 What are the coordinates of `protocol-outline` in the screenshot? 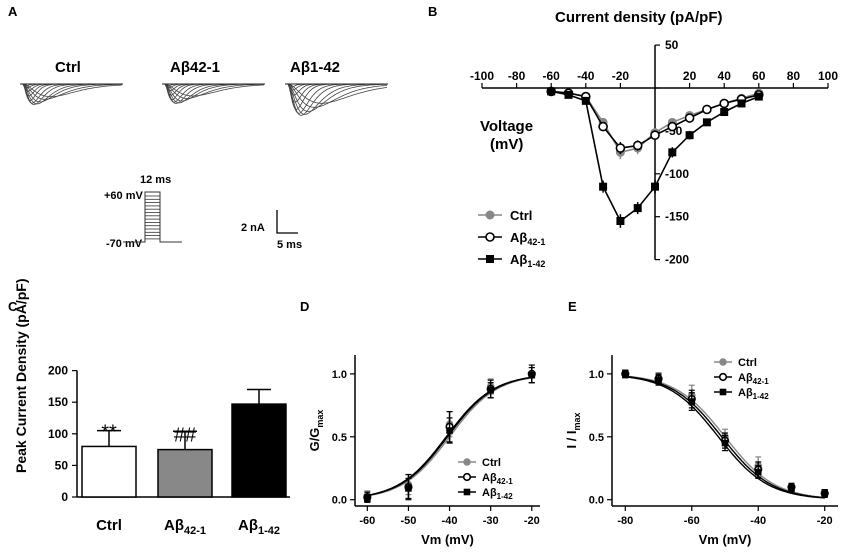 It's located at (152, 217).